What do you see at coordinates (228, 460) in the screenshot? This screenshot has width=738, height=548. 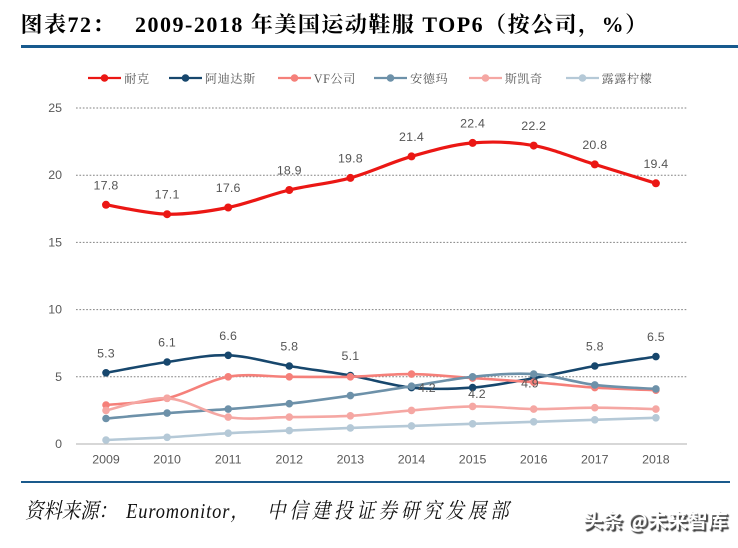 I see `svg-text: 2011` at bounding box center [228, 460].